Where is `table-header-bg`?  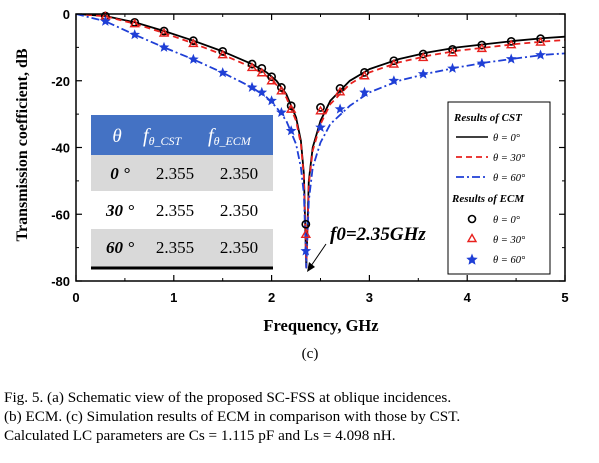 table-header-bg is located at coordinates (182, 135).